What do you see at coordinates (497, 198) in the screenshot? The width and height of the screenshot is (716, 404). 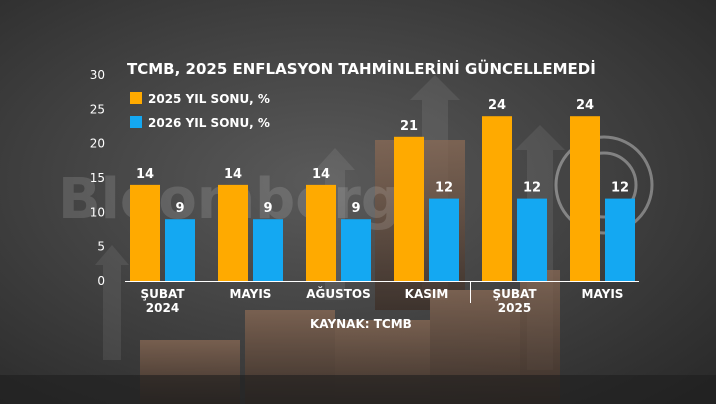 I see `bar-s1-c5` at bounding box center [497, 198].